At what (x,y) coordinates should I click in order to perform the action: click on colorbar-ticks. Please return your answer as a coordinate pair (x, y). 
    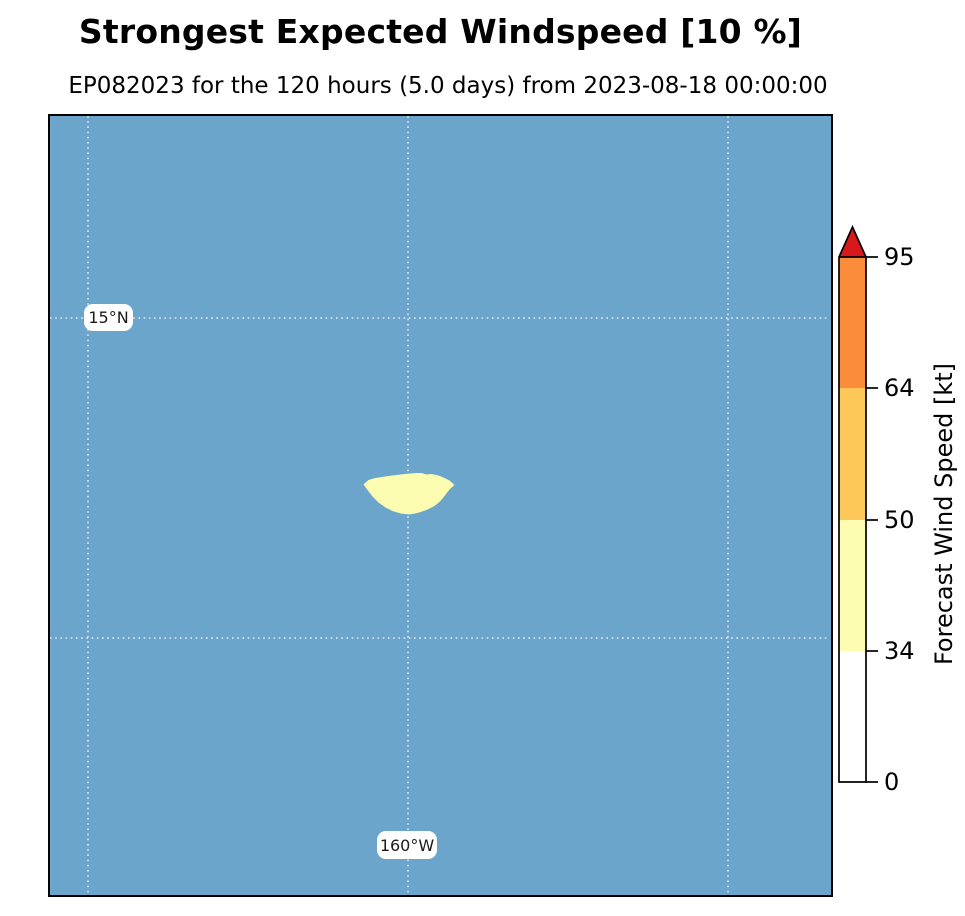
    Looking at the image, I should click on (872, 519).